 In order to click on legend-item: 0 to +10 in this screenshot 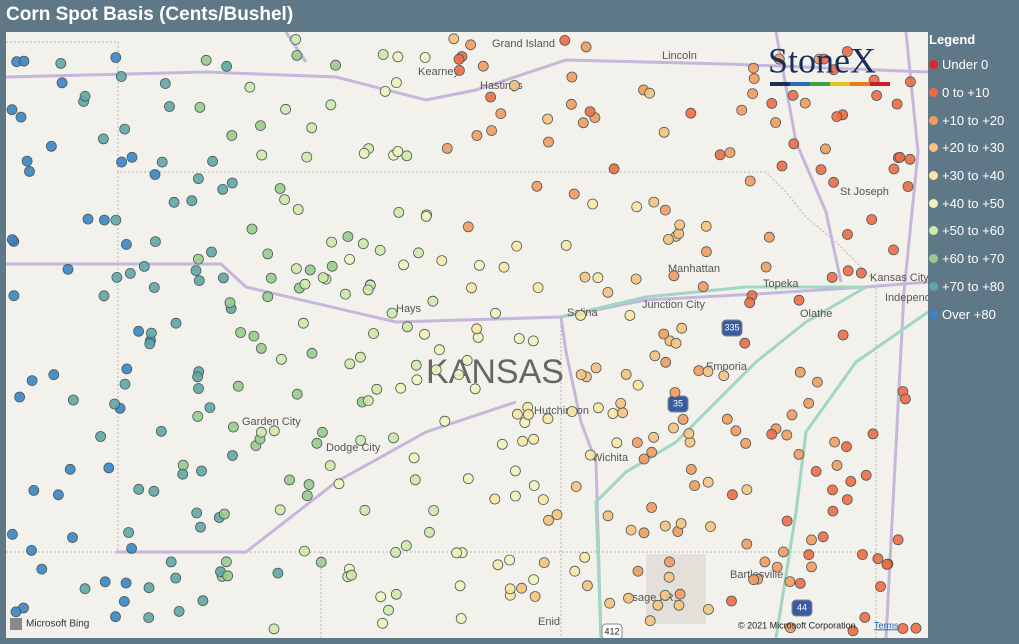, I will do `click(974, 93)`.